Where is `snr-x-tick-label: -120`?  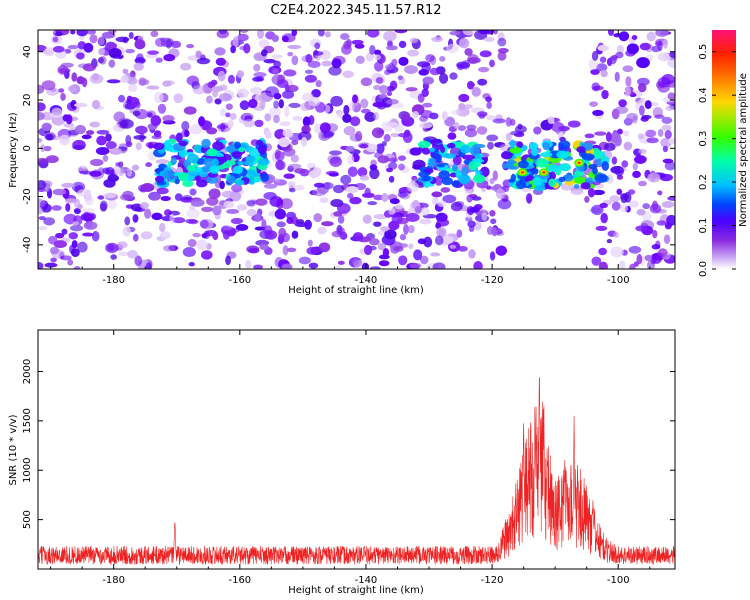
snr-x-tick-label: -120 is located at coordinates (492, 580).